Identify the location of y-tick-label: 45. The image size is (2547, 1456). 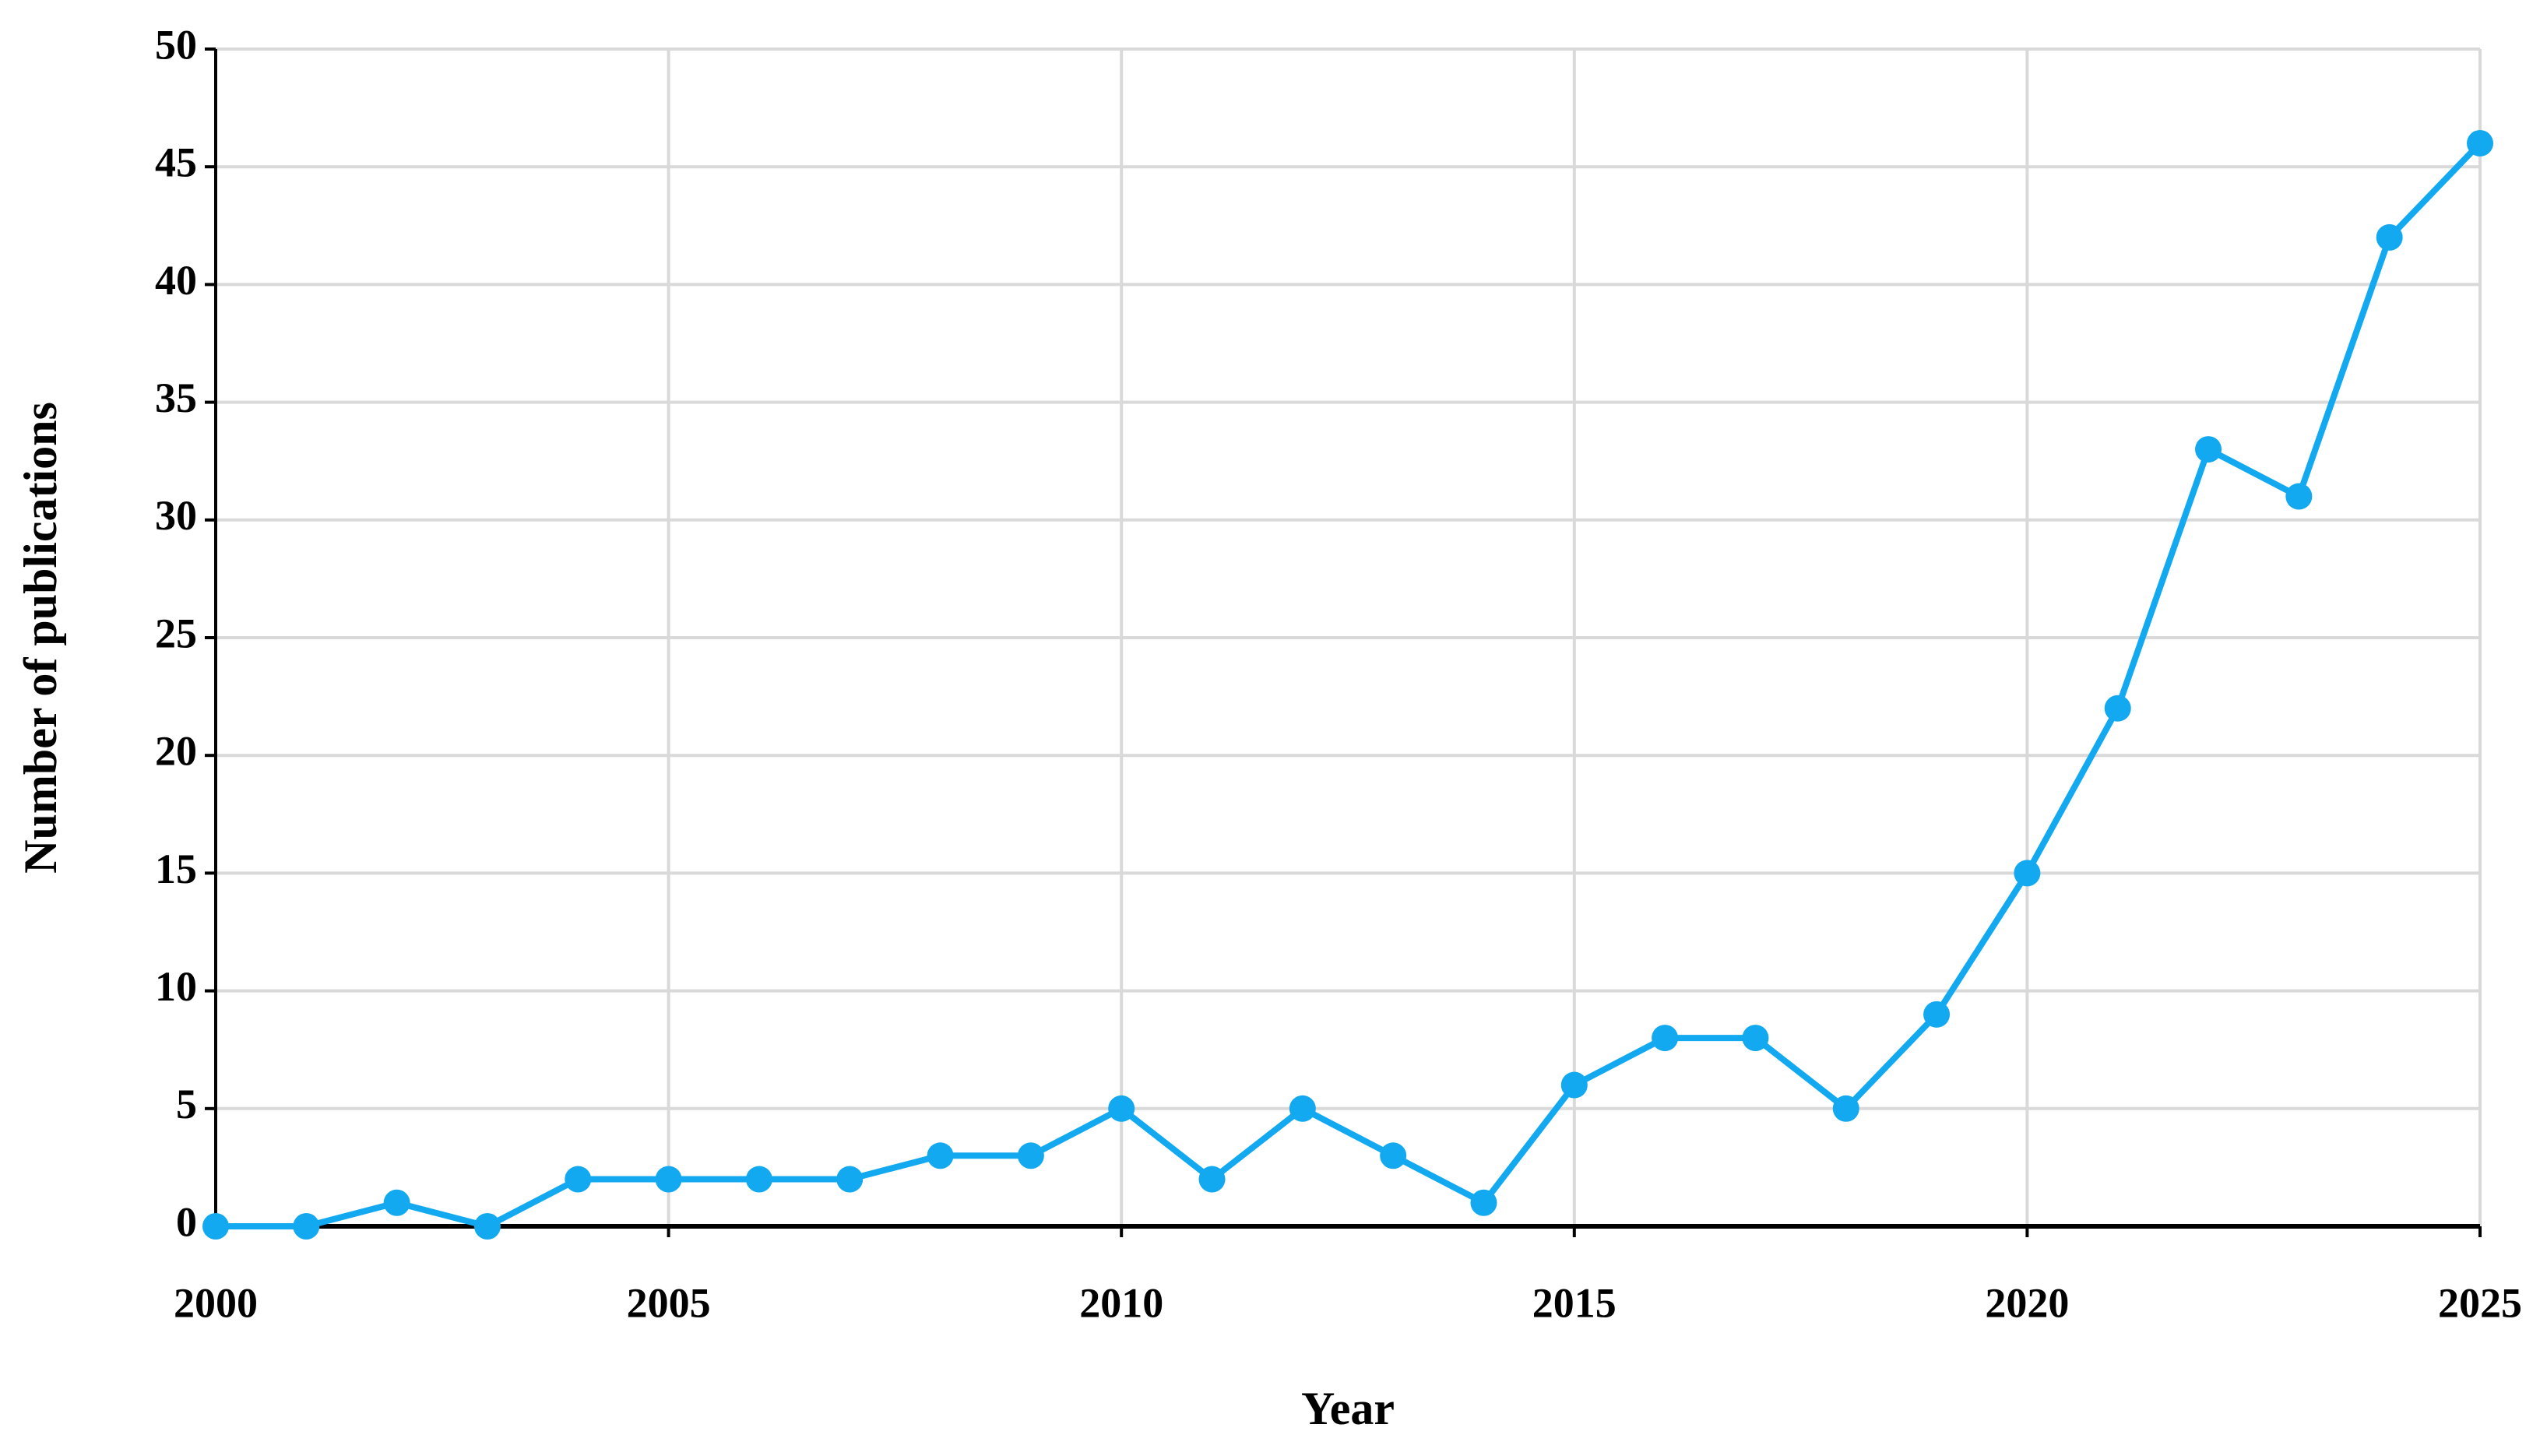
(176, 162).